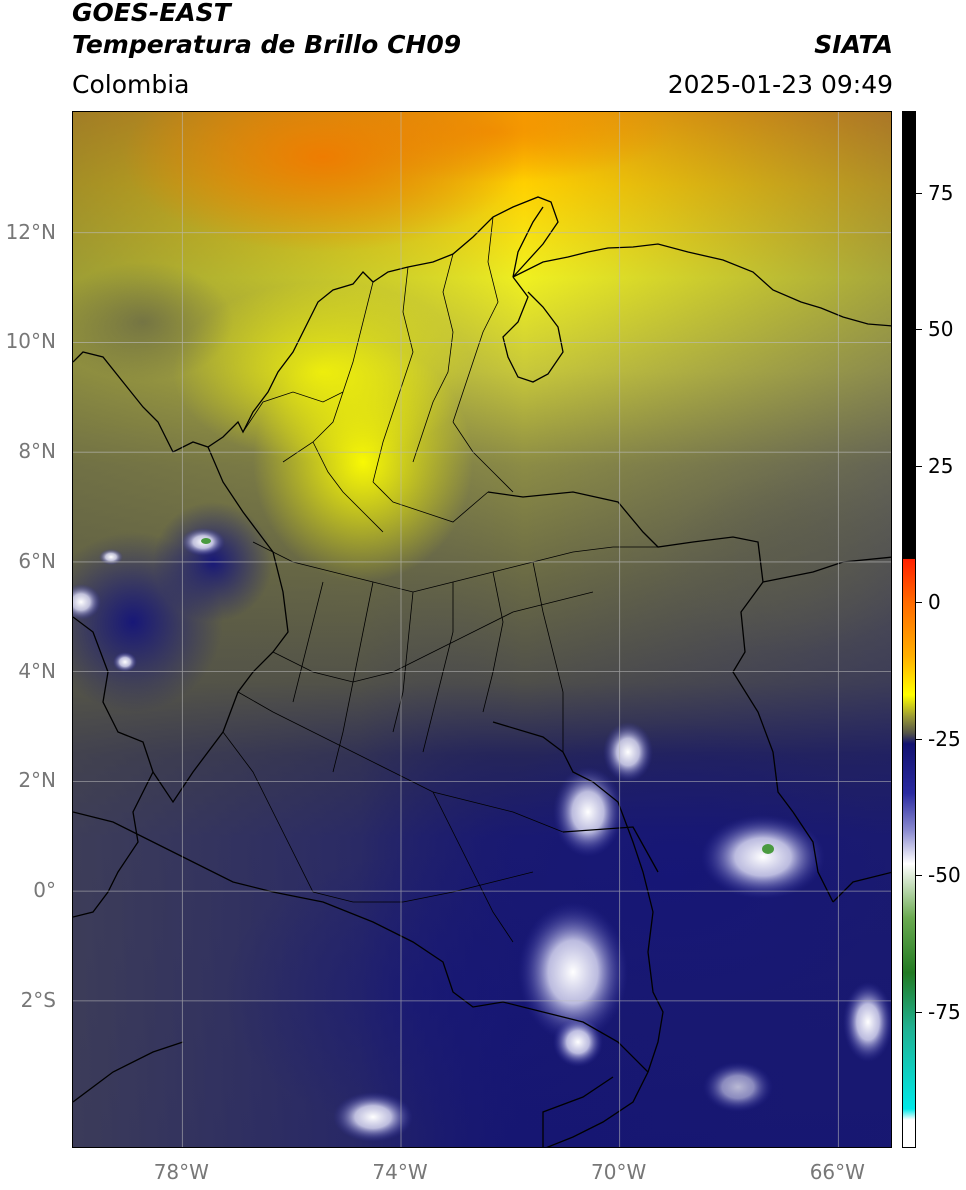  I want to click on region-label: Colombia, so click(131, 84).